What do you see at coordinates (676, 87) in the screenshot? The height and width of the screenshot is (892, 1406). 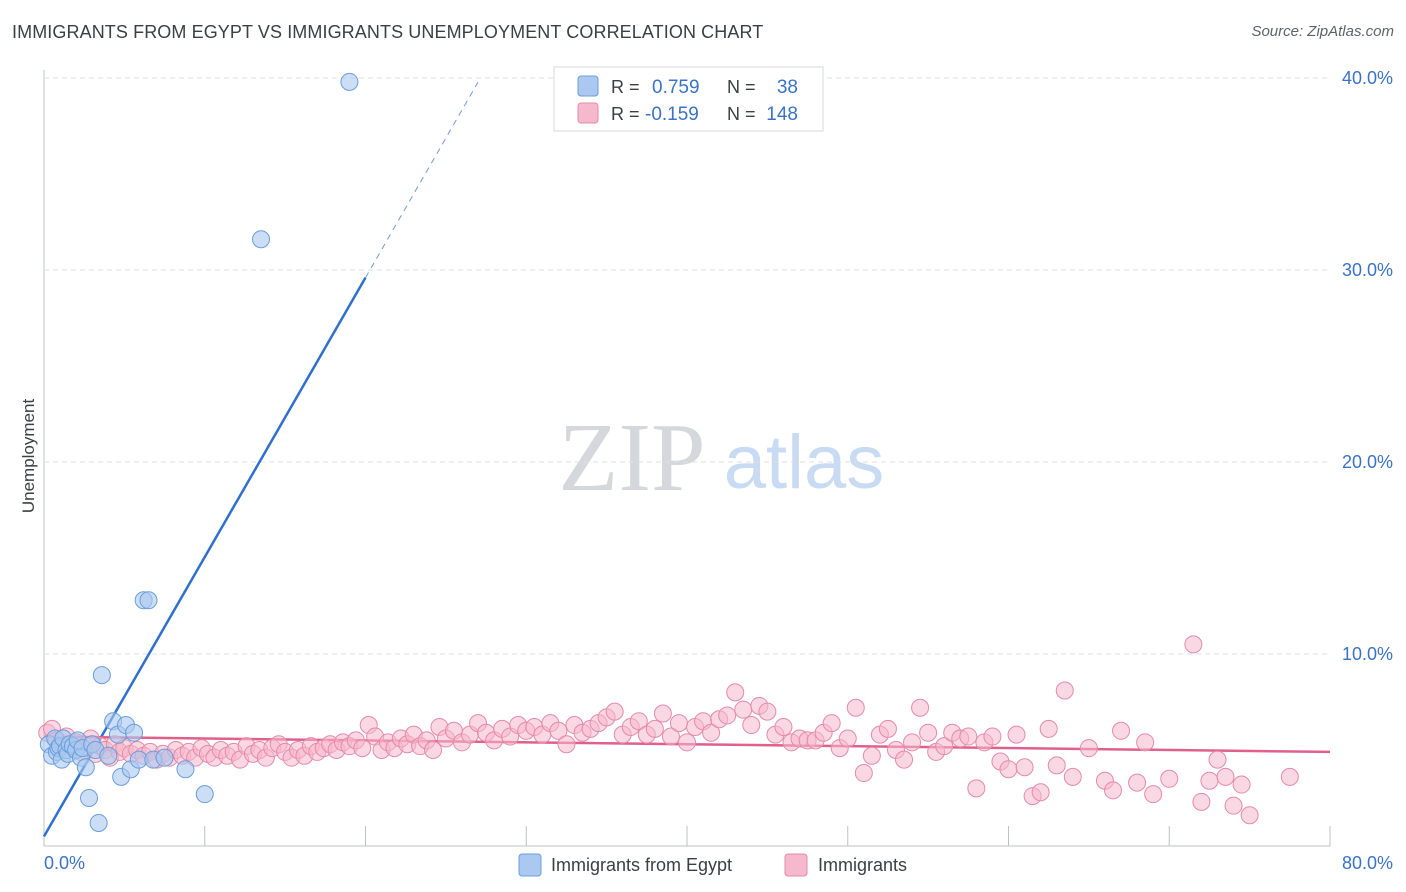 I see `stats-r-value-blue: 0.759` at bounding box center [676, 87].